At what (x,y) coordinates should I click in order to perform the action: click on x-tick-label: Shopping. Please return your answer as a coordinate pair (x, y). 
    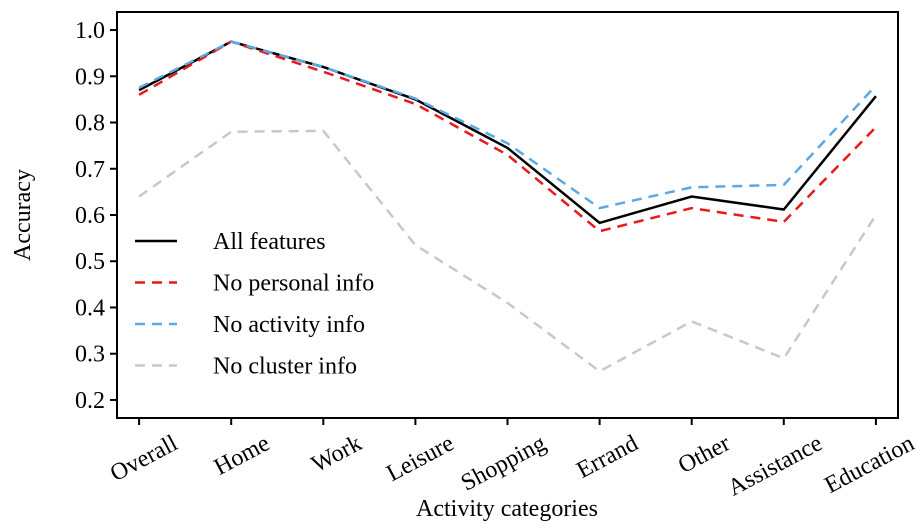
    Looking at the image, I should click on (503, 463).